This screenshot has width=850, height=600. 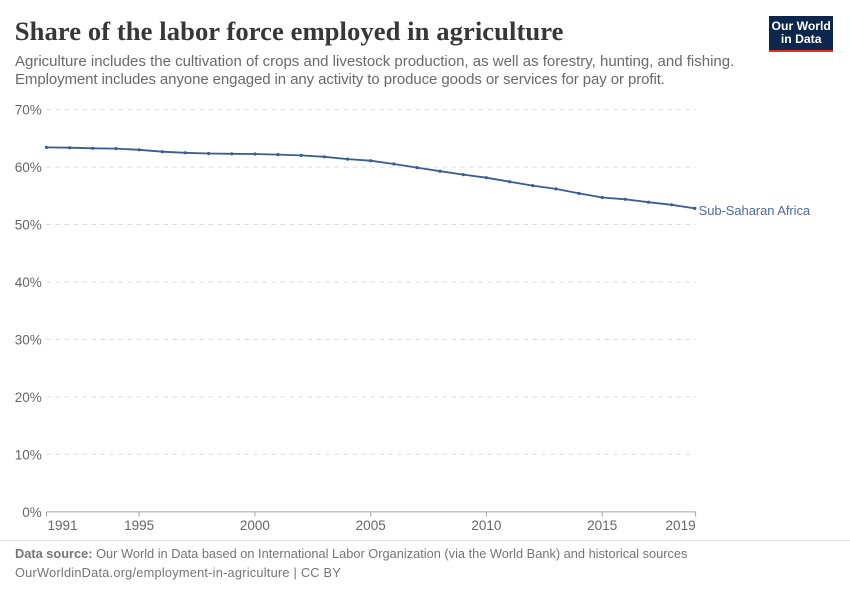 I want to click on svg-text: 60%, so click(x=28, y=167).